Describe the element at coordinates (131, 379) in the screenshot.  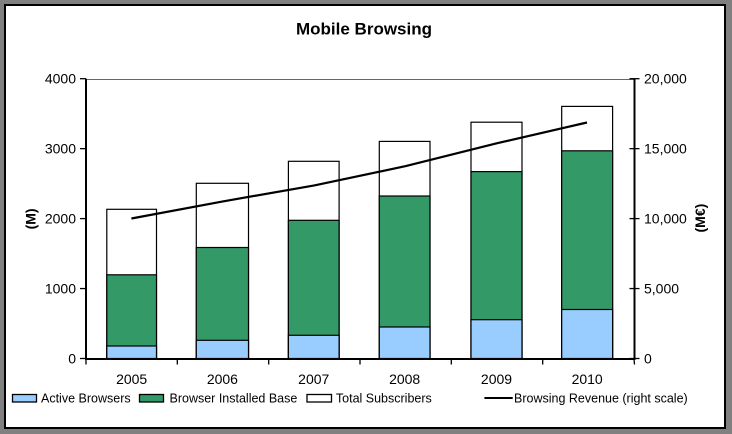
I see `svg-text: 2005` at that location.